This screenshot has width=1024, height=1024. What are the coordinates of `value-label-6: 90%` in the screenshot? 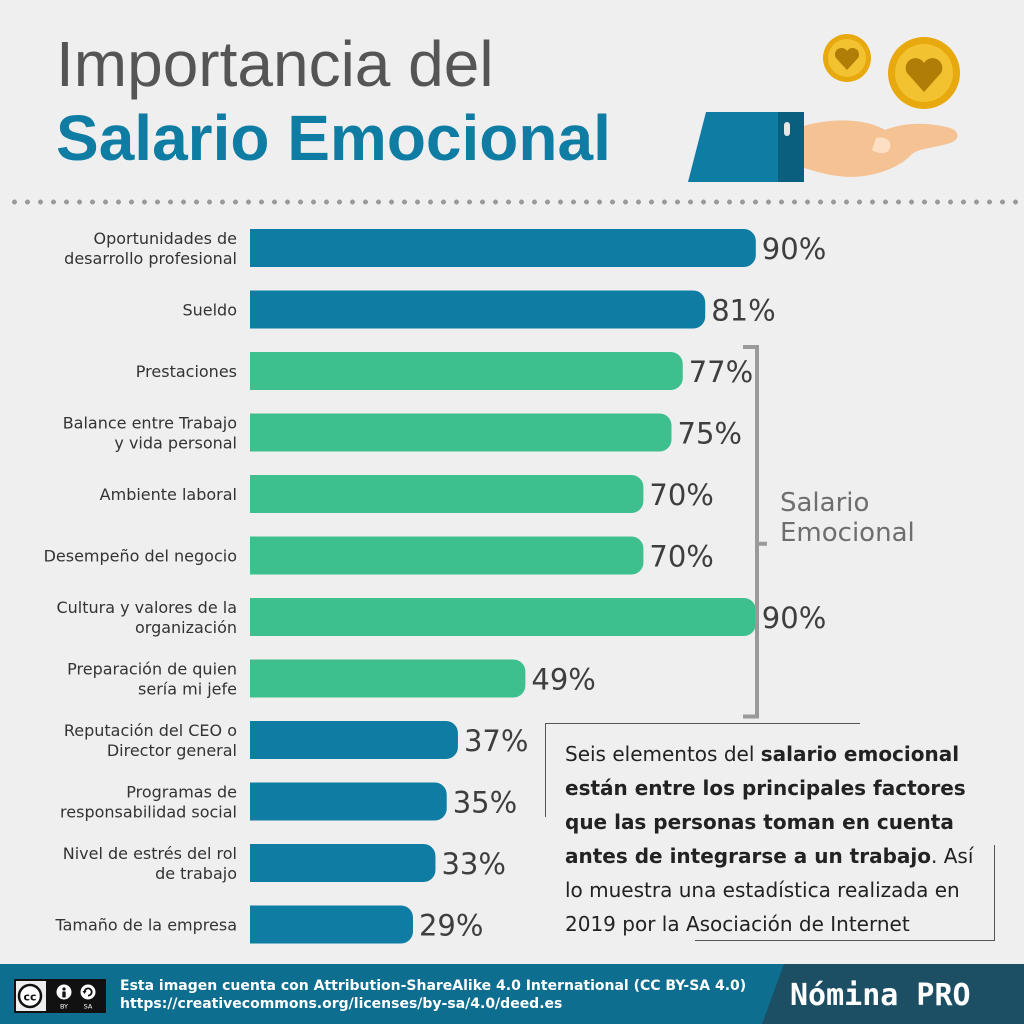 It's located at (794, 618).